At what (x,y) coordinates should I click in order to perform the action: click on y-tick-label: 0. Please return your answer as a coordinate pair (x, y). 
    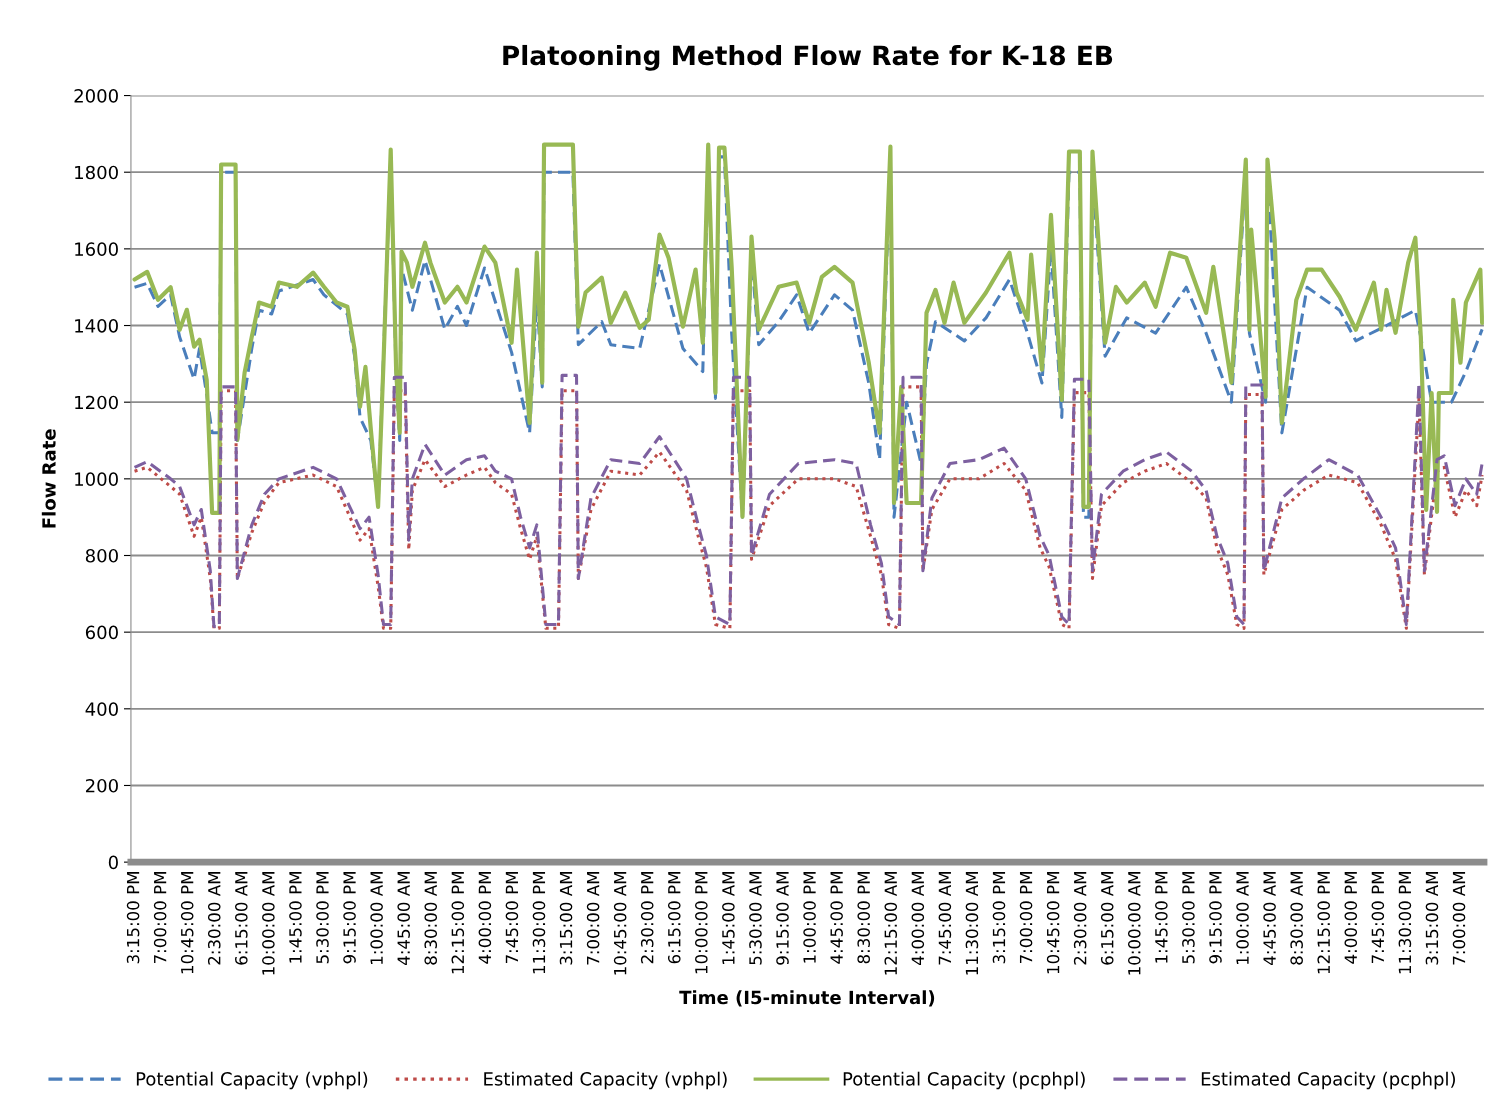
    Looking at the image, I should click on (113, 862).